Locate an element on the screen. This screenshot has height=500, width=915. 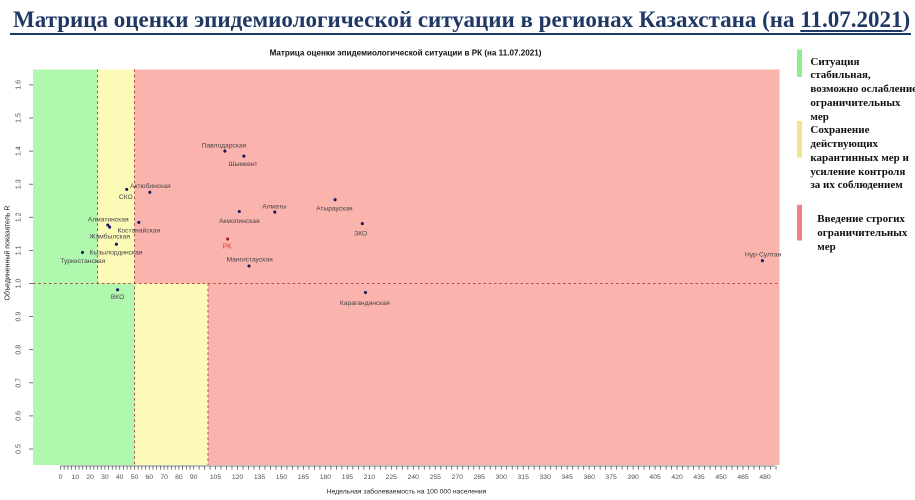
svg-text: Атырауская is located at coordinates (334, 208).